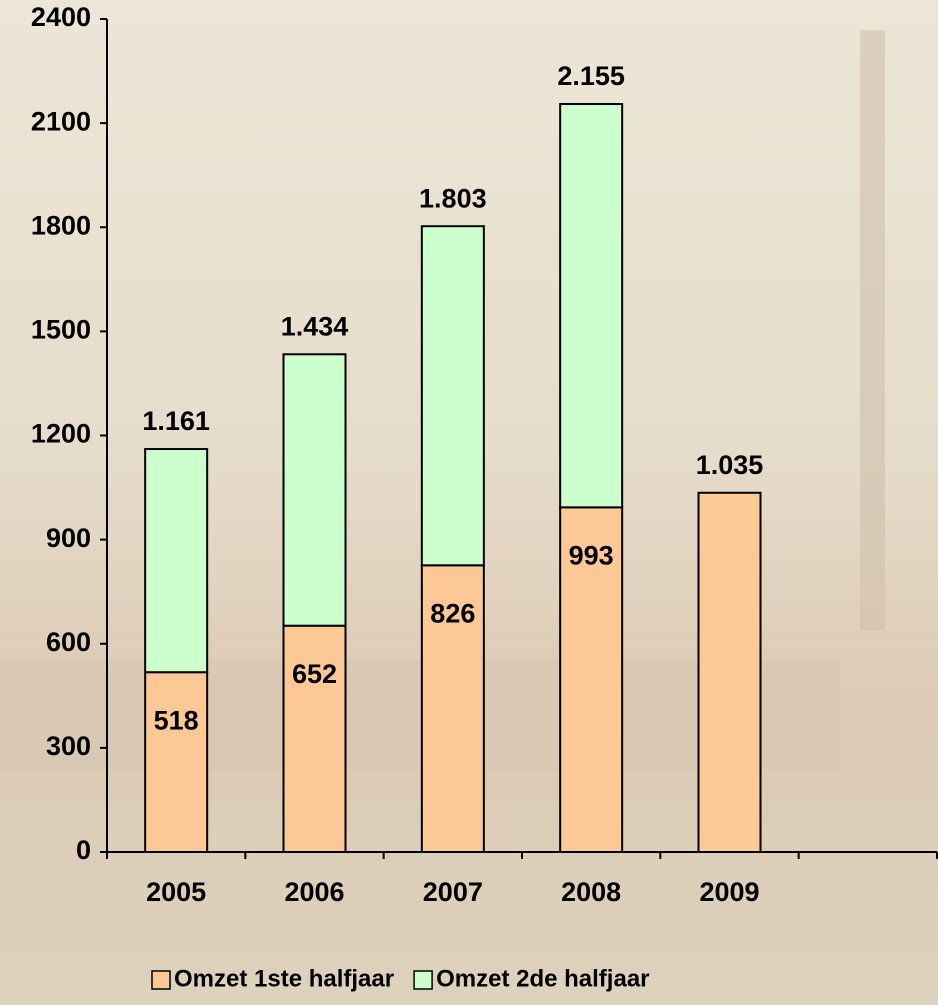 Image resolution: width=938 pixels, height=1005 pixels. What do you see at coordinates (61, 17) in the screenshot?
I see `y-tick-label: 2400` at bounding box center [61, 17].